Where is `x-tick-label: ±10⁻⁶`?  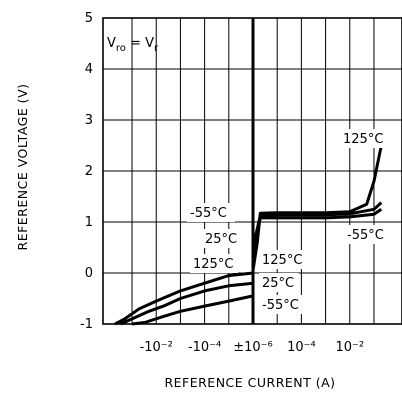
x-tick-label: ±10⁻⁶ is located at coordinates (253, 347).